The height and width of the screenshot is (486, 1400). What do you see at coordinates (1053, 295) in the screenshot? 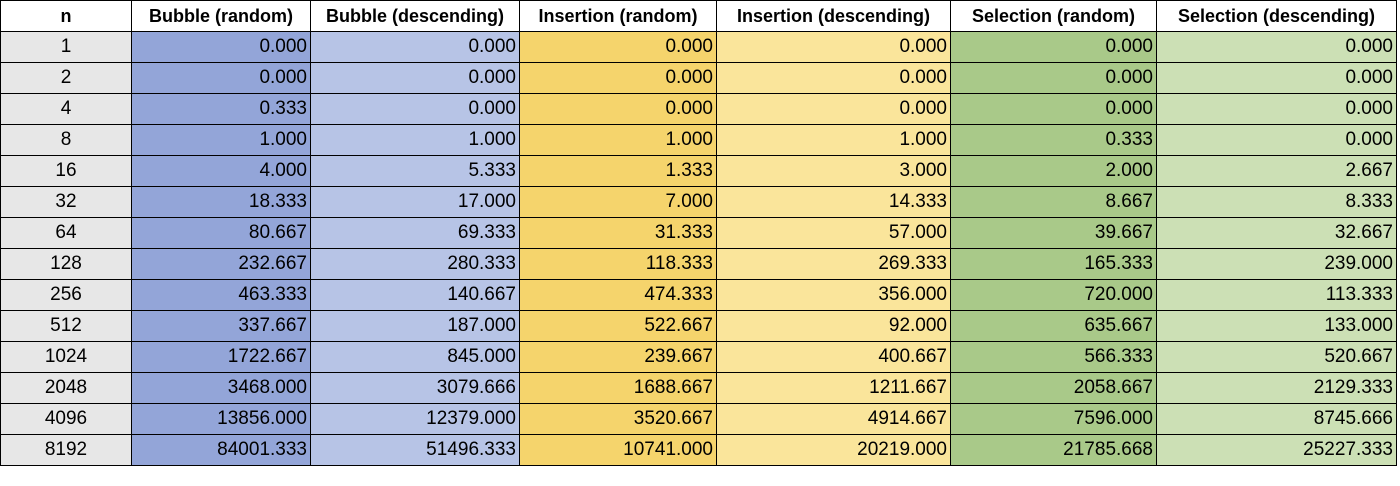
I see `cell-selection-random: 720.000` at bounding box center [1053, 295].